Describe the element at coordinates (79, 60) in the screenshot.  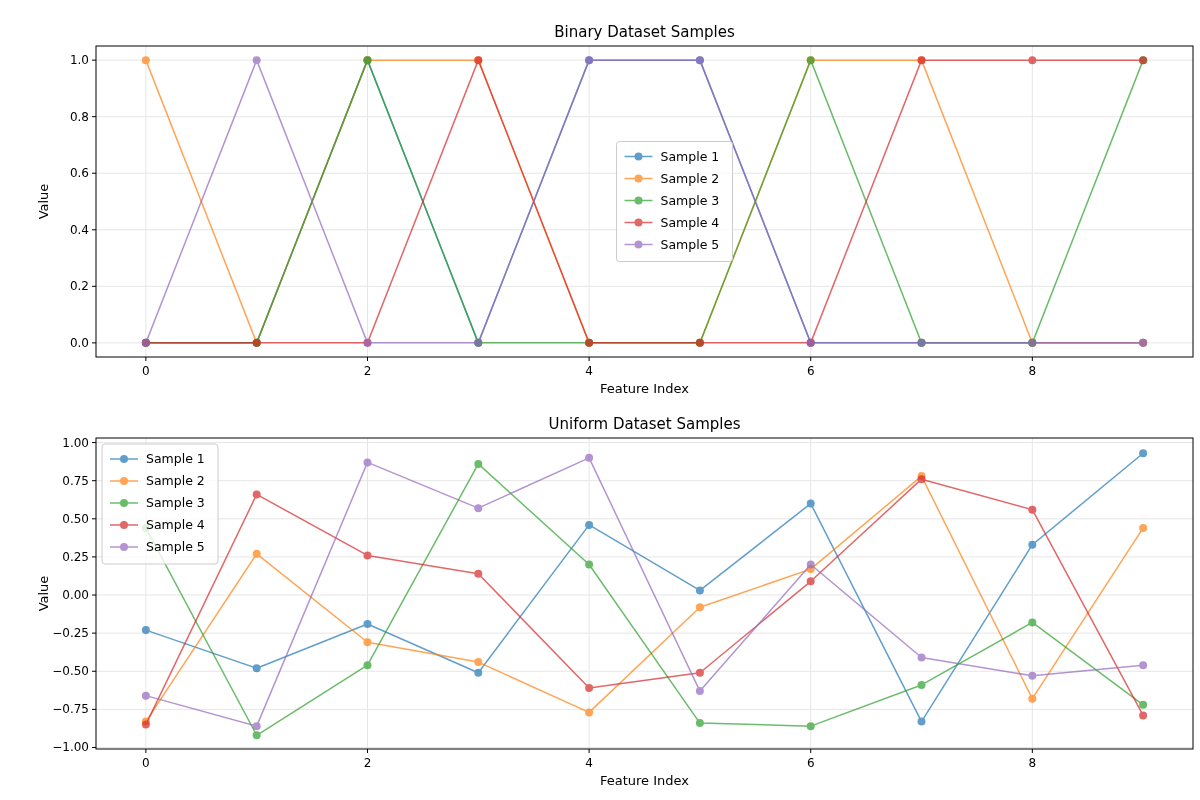
I see `y-tick-label: 1.0` at that location.